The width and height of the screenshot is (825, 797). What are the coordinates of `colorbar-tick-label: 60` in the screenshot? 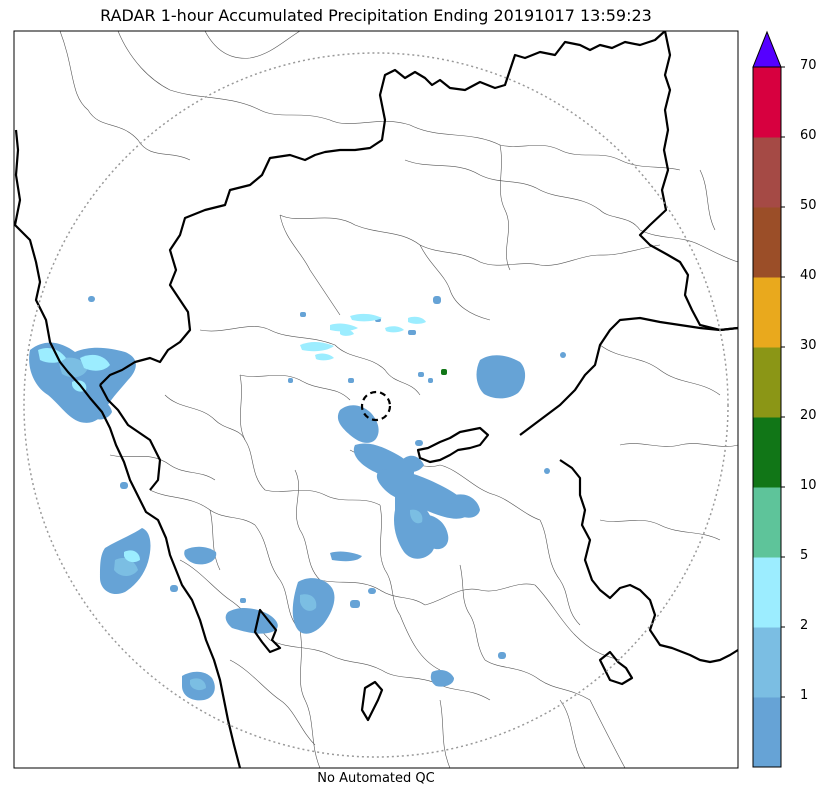 It's located at (808, 135).